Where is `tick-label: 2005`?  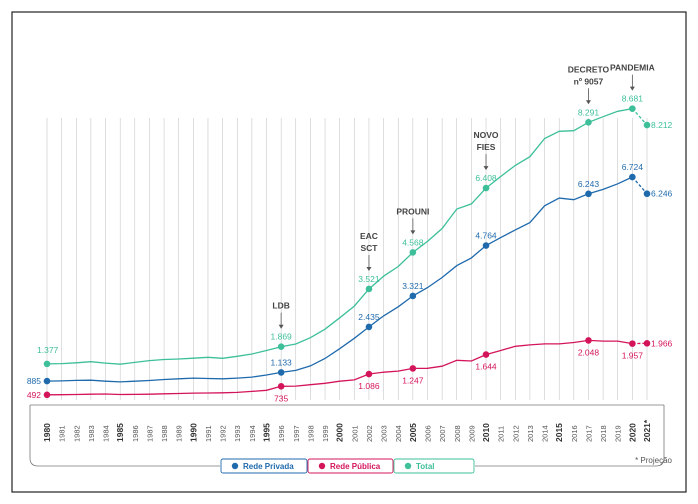
tick-label: 2005 is located at coordinates (413, 432).